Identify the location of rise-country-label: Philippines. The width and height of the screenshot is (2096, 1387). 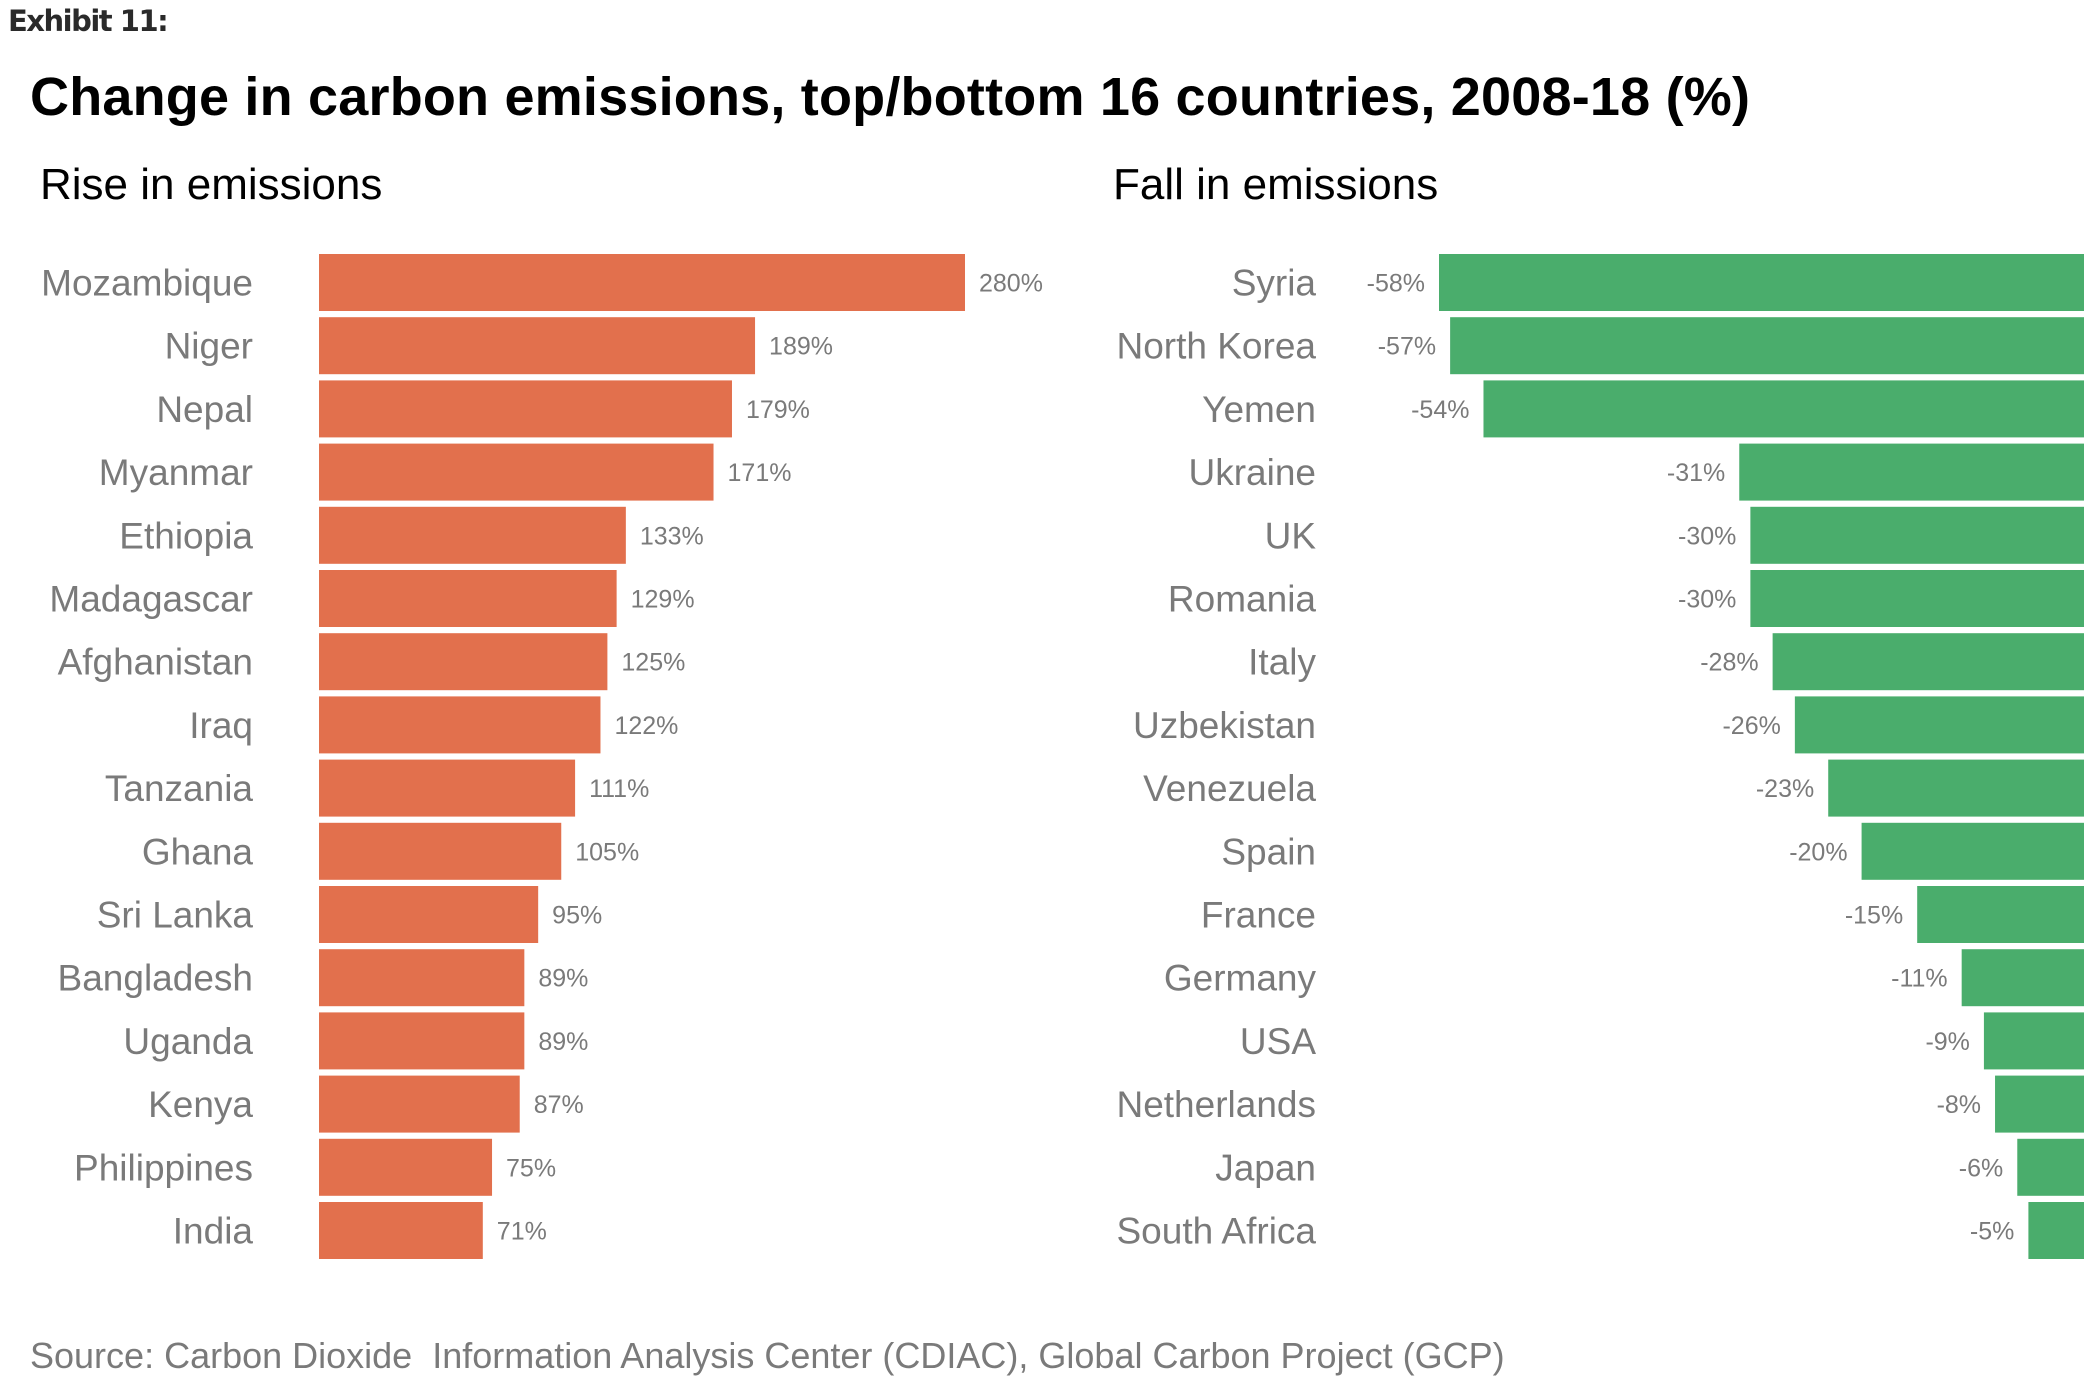
(163, 1167).